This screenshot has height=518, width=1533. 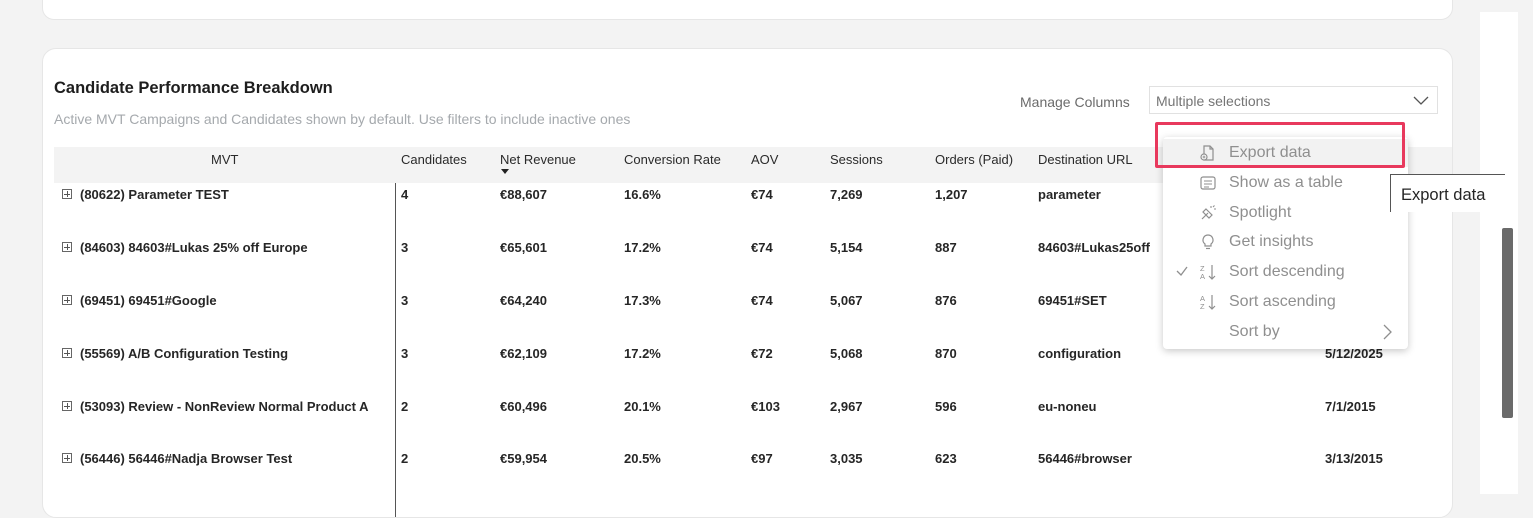 What do you see at coordinates (846, 353) in the screenshot?
I see `cell-sessions: 5,068` at bounding box center [846, 353].